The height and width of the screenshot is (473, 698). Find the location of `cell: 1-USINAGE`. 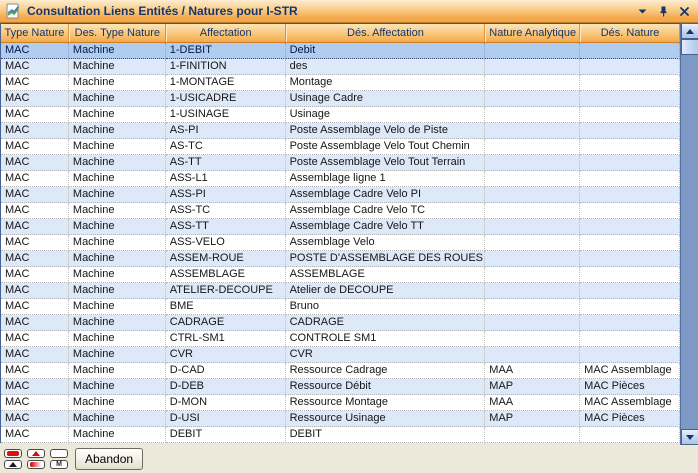

cell: 1-USINAGE is located at coordinates (225, 115).